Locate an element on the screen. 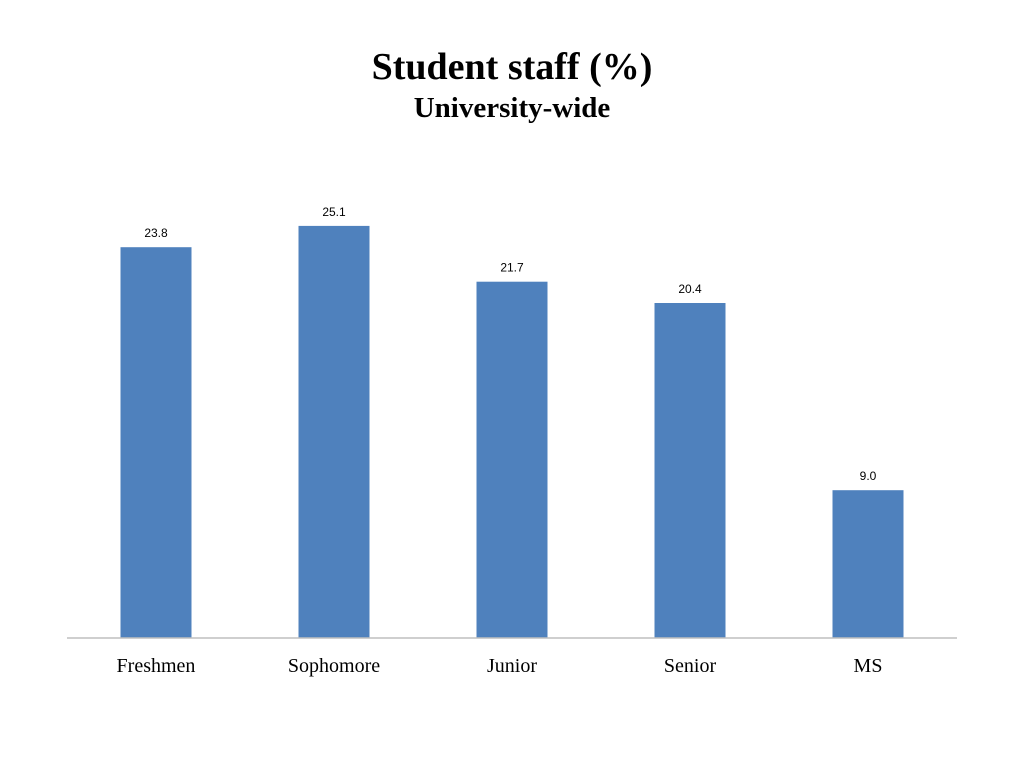 This screenshot has width=1024, height=768. x-tick-label-senior: Senior is located at coordinates (690, 666).